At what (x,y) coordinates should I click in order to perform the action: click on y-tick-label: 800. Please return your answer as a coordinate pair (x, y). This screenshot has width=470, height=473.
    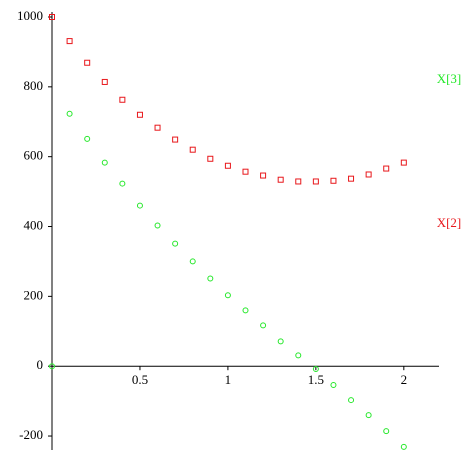
    Looking at the image, I should click on (34, 85).